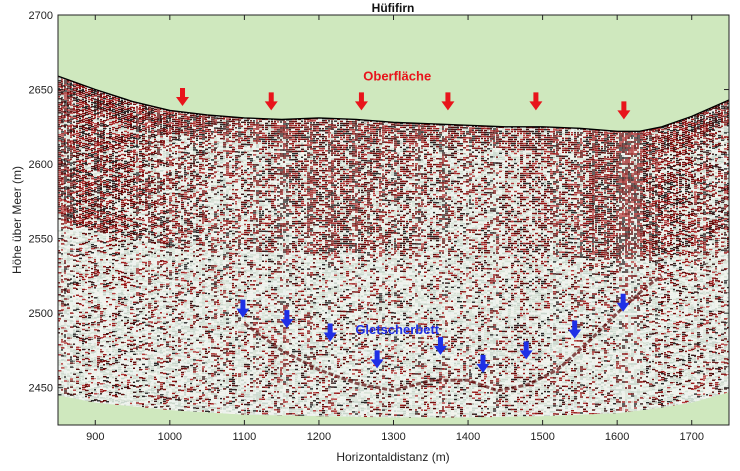 The image size is (740, 471). Describe the element at coordinates (542, 437) in the screenshot. I see `x-tick-label: 1500` at that location.